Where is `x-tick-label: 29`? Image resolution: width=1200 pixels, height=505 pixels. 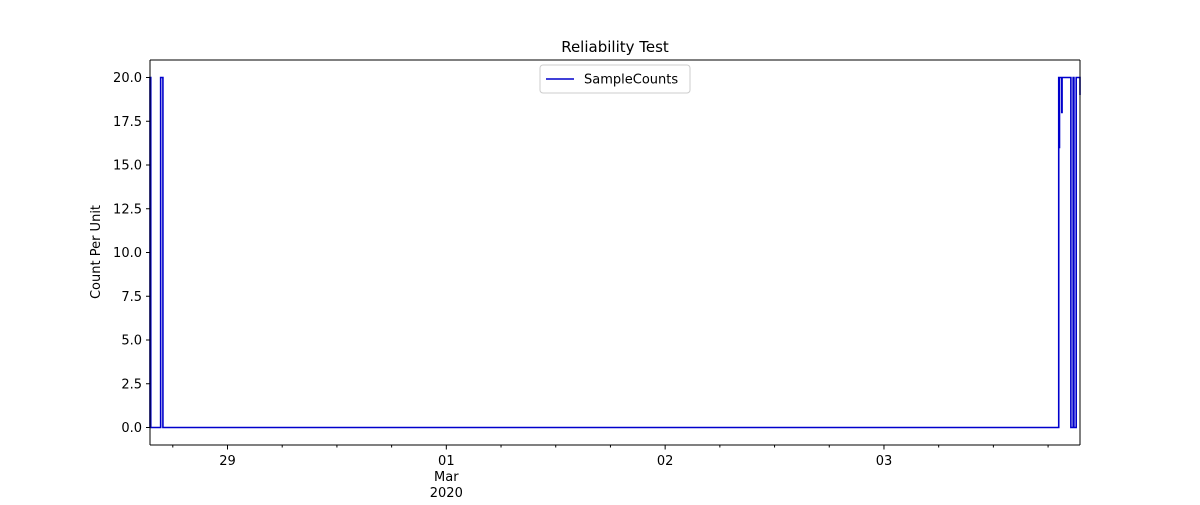
x-tick-label: 29 is located at coordinates (227, 461).